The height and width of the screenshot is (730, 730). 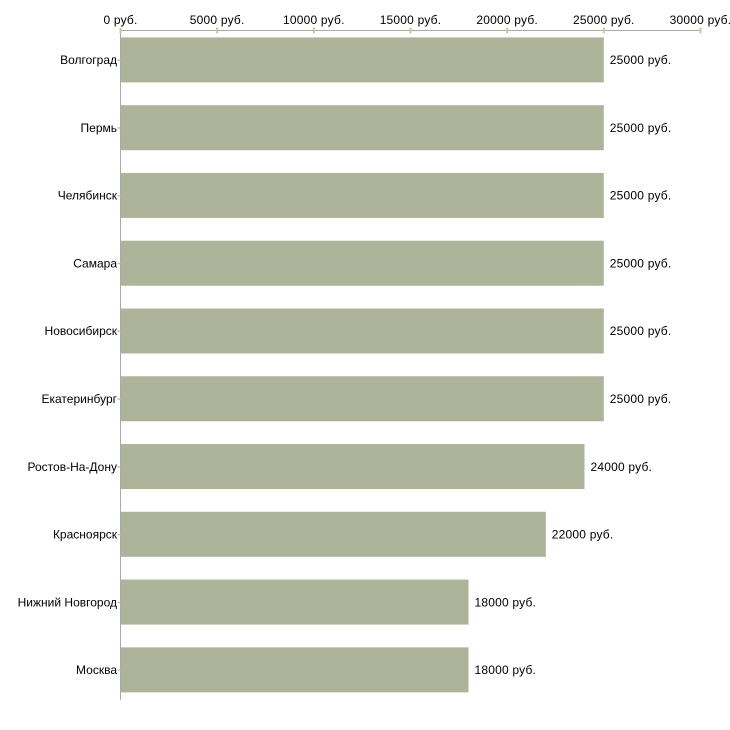 I want to click on svg-text: 10000 руб., so click(x=314, y=20).